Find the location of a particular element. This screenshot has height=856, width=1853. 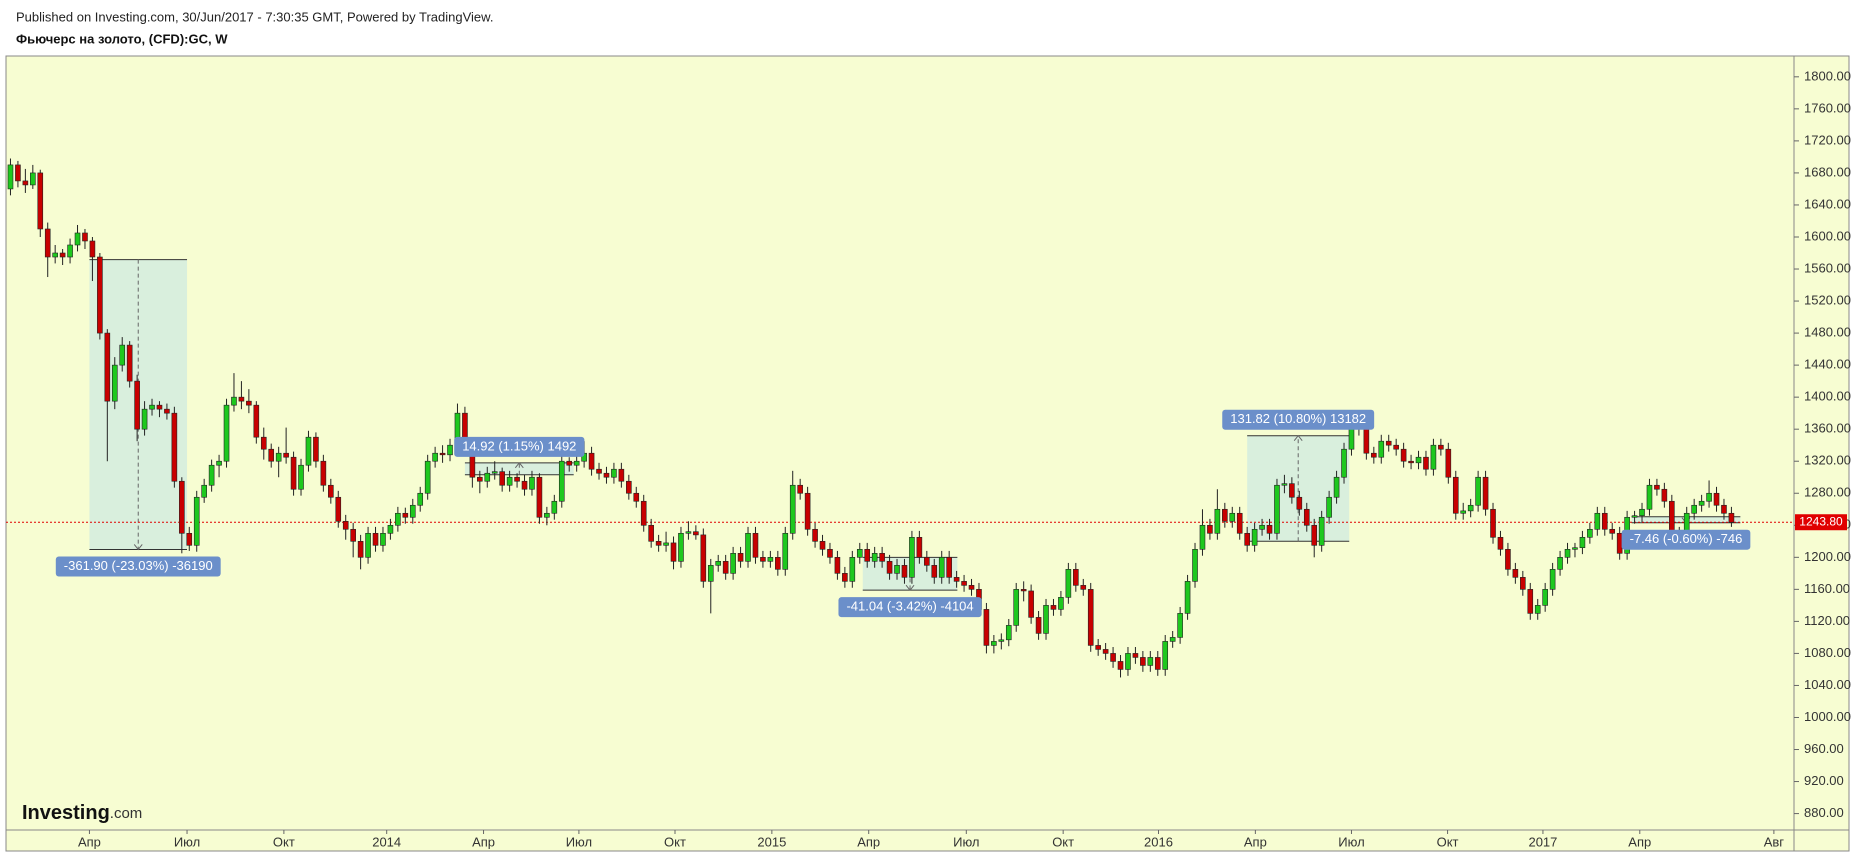

y-tick-label: 1640.00 is located at coordinates (1827, 203).